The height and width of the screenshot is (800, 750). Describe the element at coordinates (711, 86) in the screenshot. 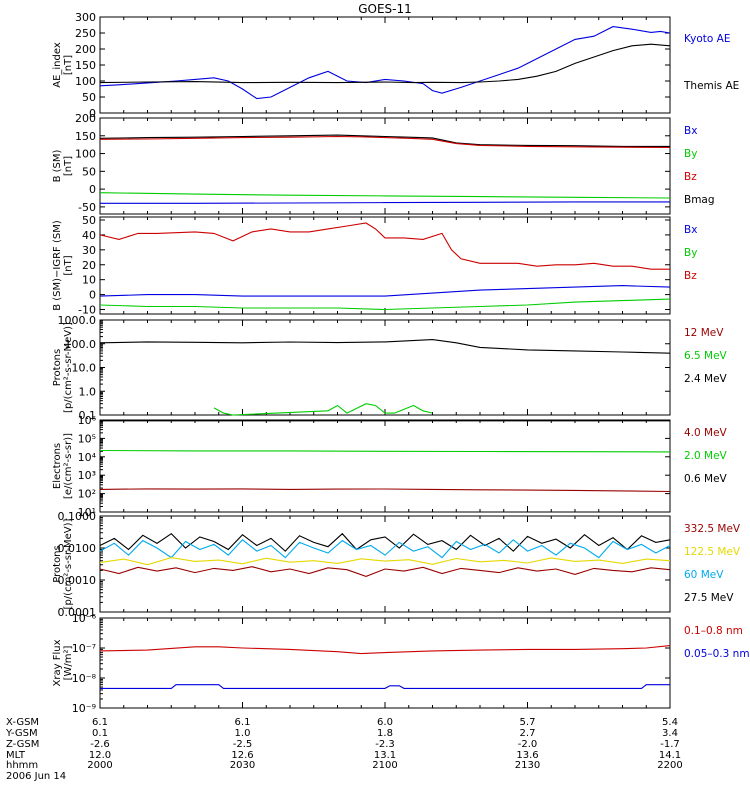

I see `legend-entry: Themis AE` at that location.